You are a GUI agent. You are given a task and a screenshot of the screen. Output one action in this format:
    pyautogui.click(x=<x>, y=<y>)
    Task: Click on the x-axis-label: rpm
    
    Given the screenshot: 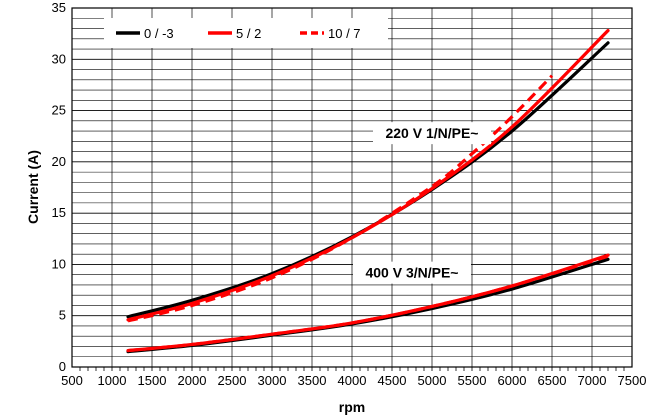 What is the action you would take?
    pyautogui.click(x=352, y=407)
    